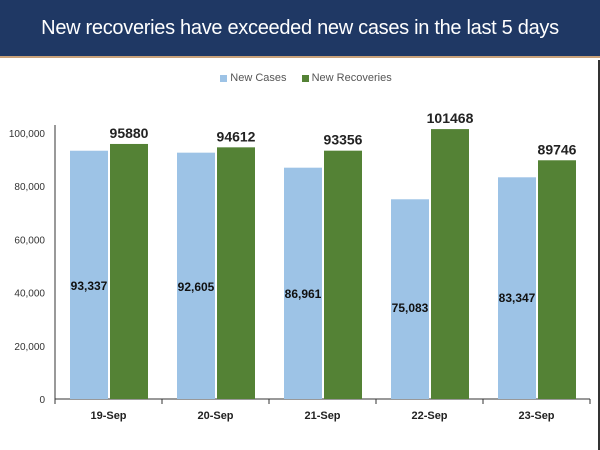 The width and height of the screenshot is (600, 450). Describe the element at coordinates (343, 140) in the screenshot. I see `data-label-new-recoveries: 93356` at that location.